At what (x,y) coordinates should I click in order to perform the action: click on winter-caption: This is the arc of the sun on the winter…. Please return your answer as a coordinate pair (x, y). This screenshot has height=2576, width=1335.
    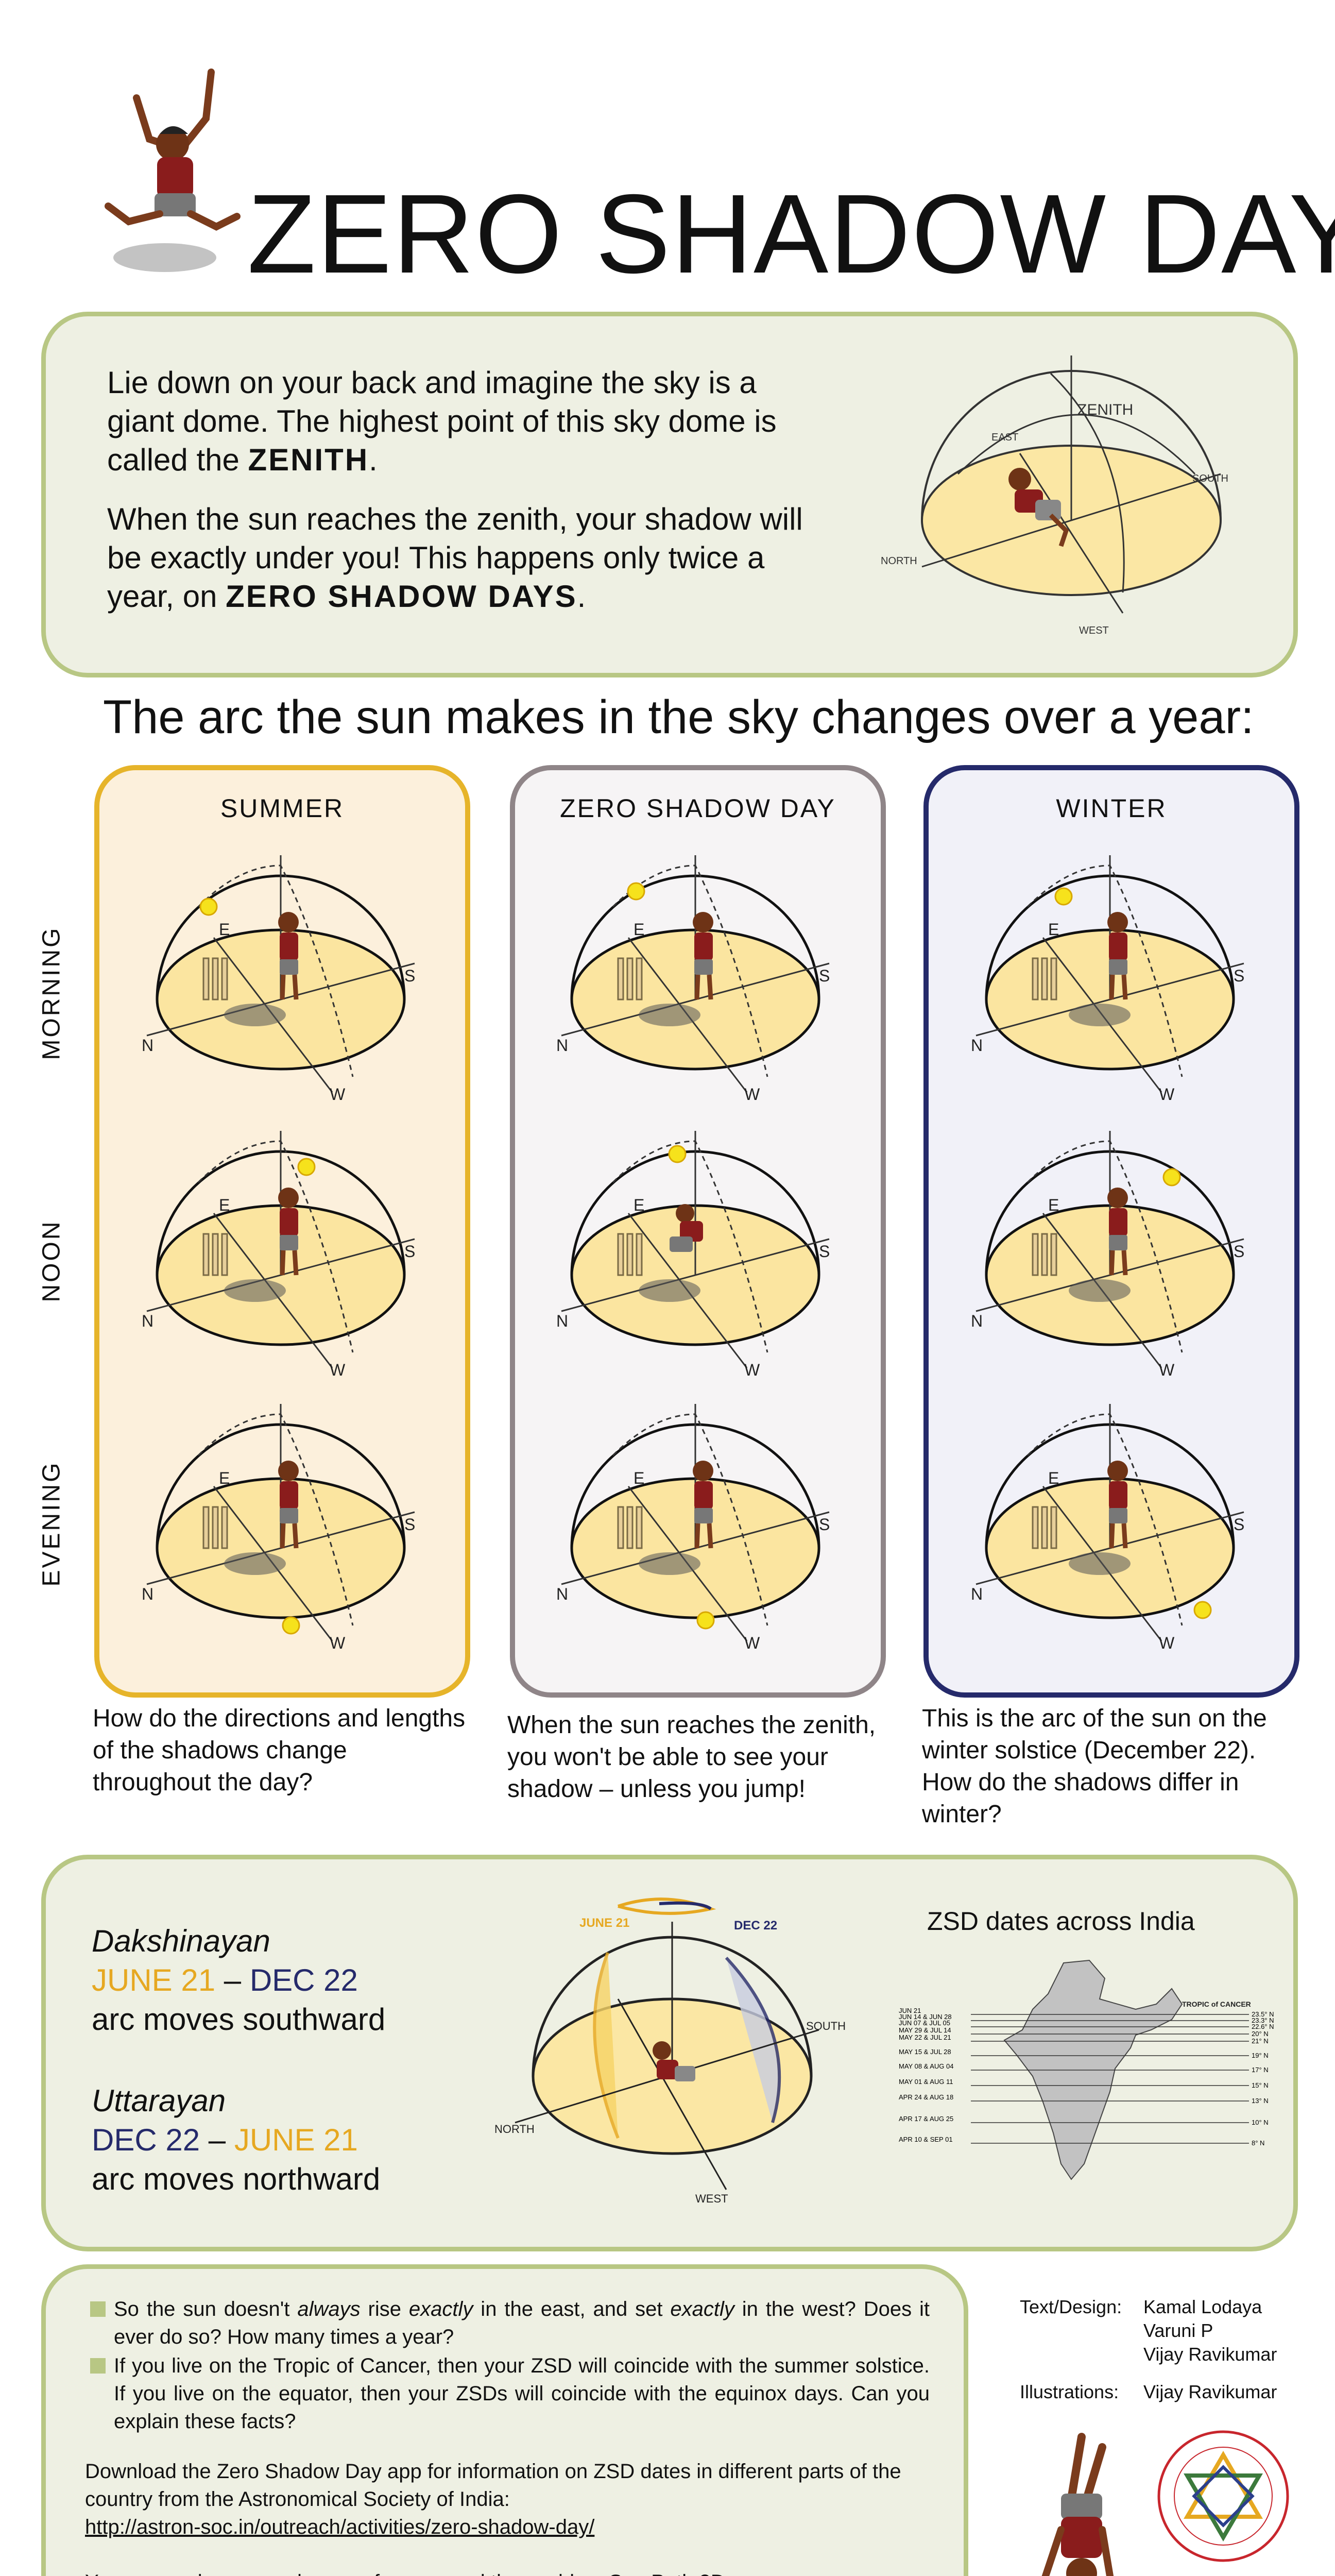
    Looking at the image, I should click on (1094, 1766).